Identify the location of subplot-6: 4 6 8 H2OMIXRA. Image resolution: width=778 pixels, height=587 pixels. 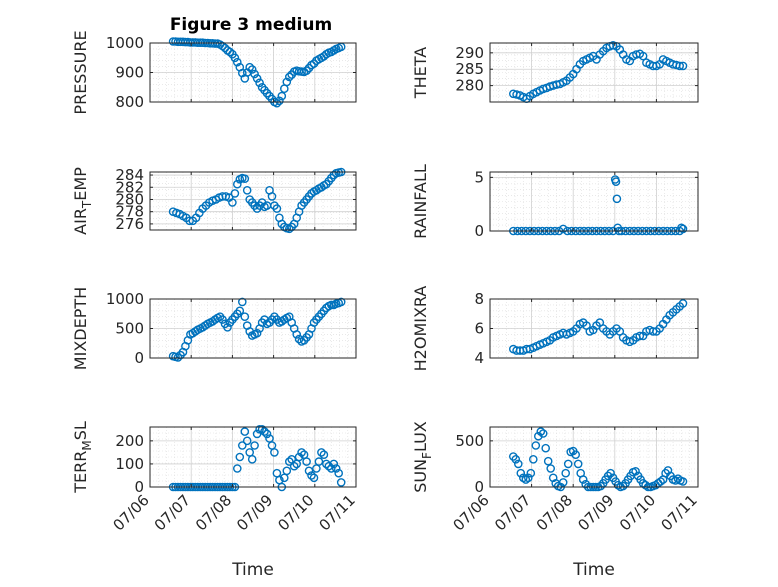
(555, 329).